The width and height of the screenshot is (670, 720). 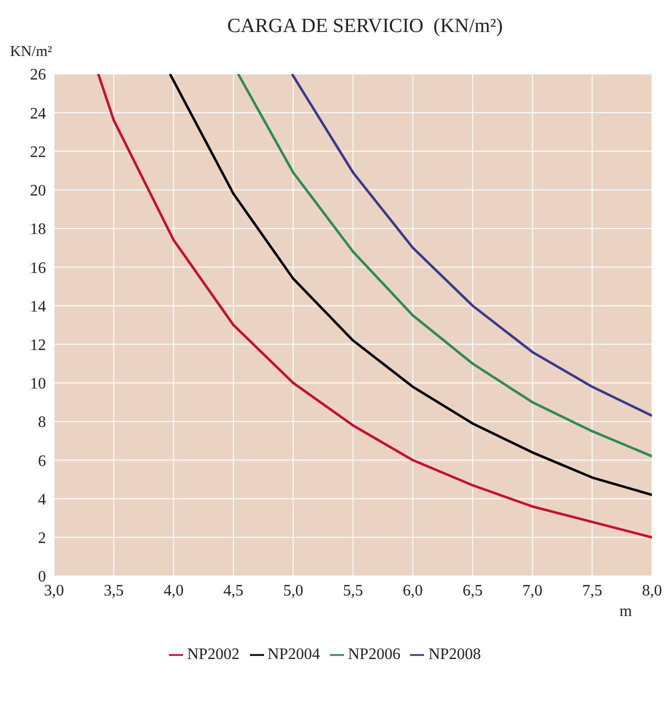 What do you see at coordinates (54, 591) in the screenshot?
I see `x-tick-label: 3,0` at bounding box center [54, 591].